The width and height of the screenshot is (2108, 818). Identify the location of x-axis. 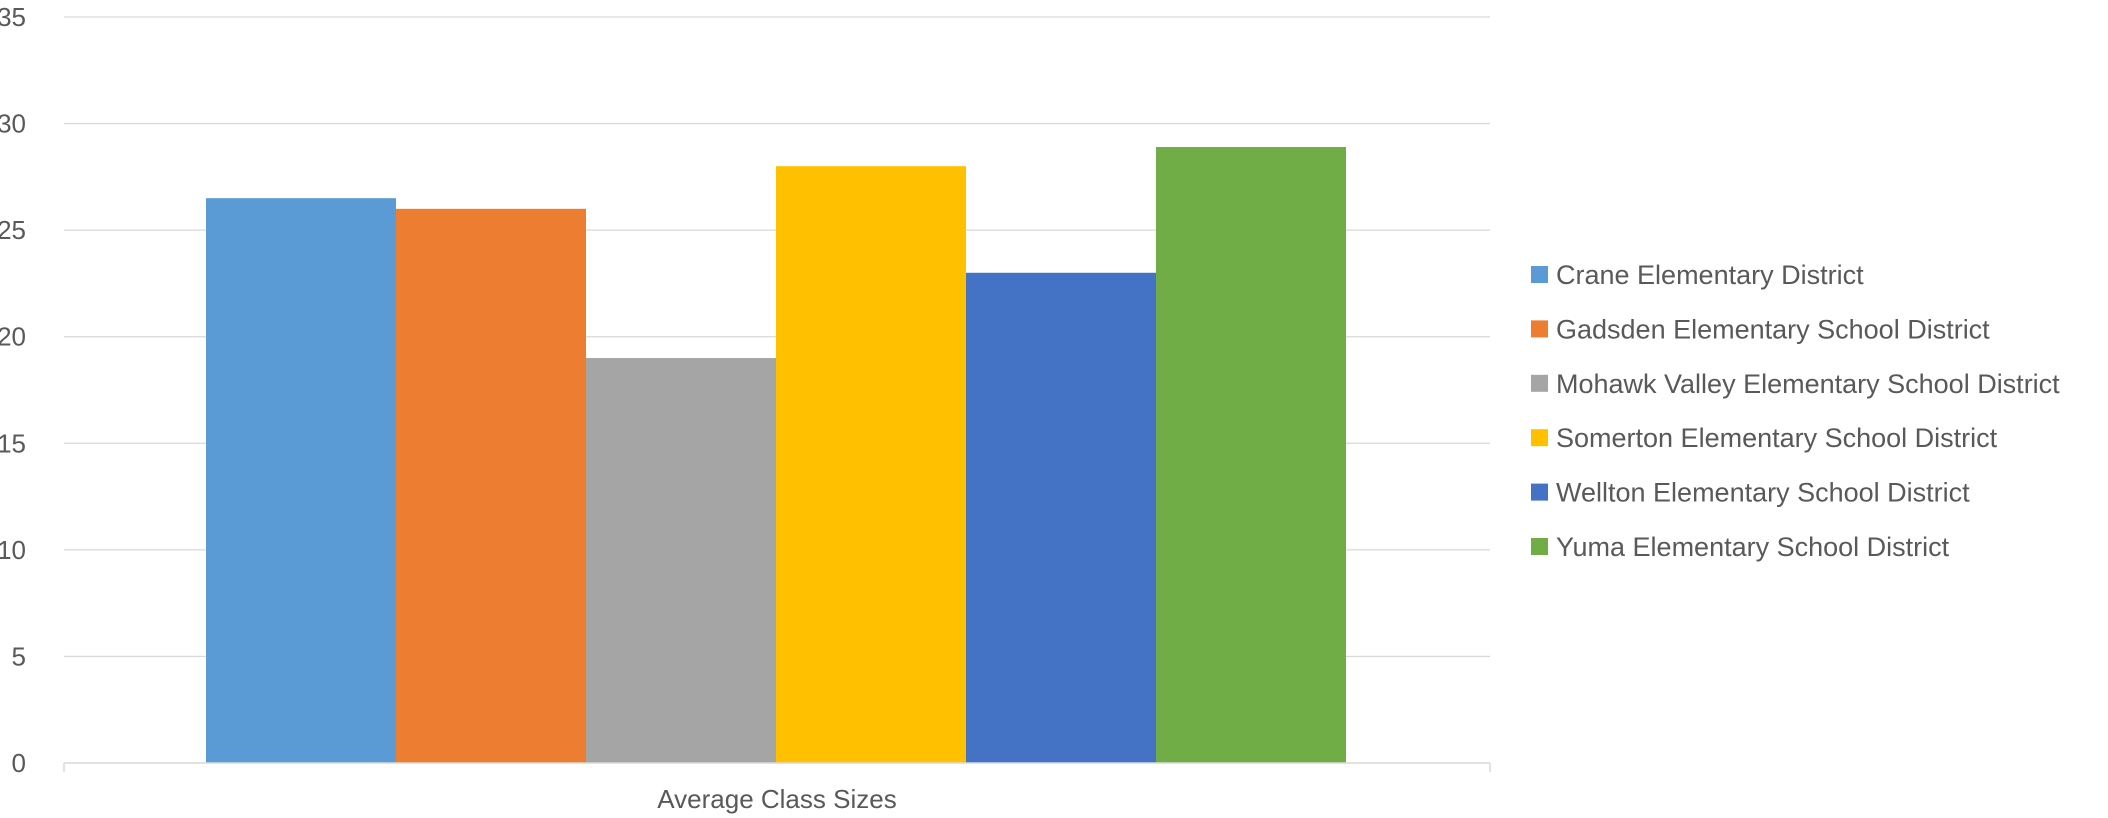
(777, 767).